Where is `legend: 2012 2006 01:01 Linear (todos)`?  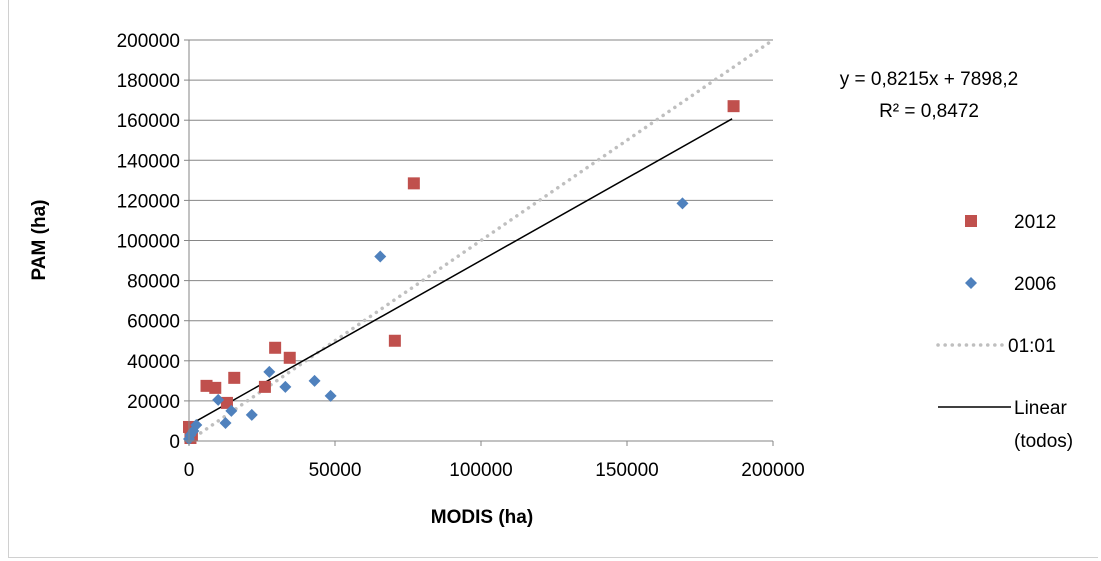 legend: 2012 2006 01:01 Linear (todos) is located at coordinates (1004, 332).